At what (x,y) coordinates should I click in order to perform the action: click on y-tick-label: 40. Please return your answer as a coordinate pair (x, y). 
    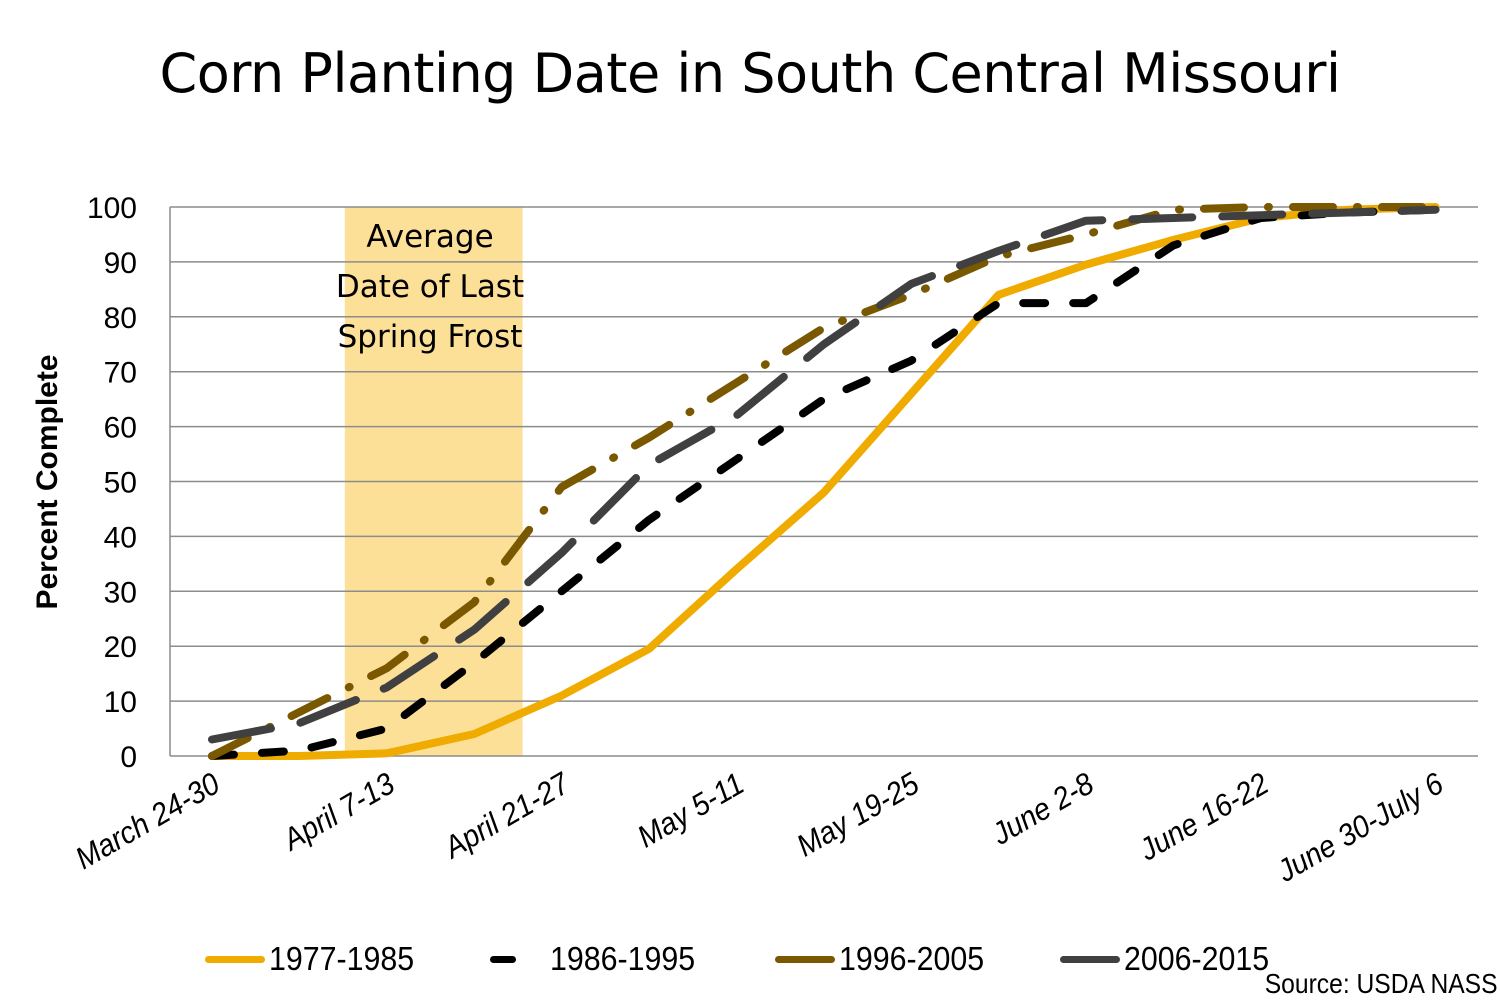
    Looking at the image, I should click on (120, 537).